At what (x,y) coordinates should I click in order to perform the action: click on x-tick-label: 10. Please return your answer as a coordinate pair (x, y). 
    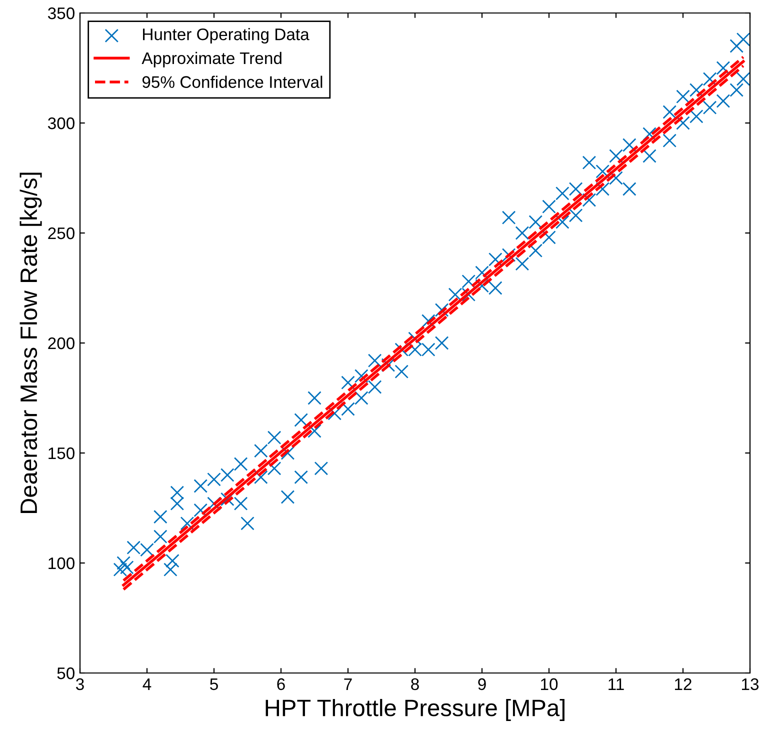
    Looking at the image, I should click on (549, 684).